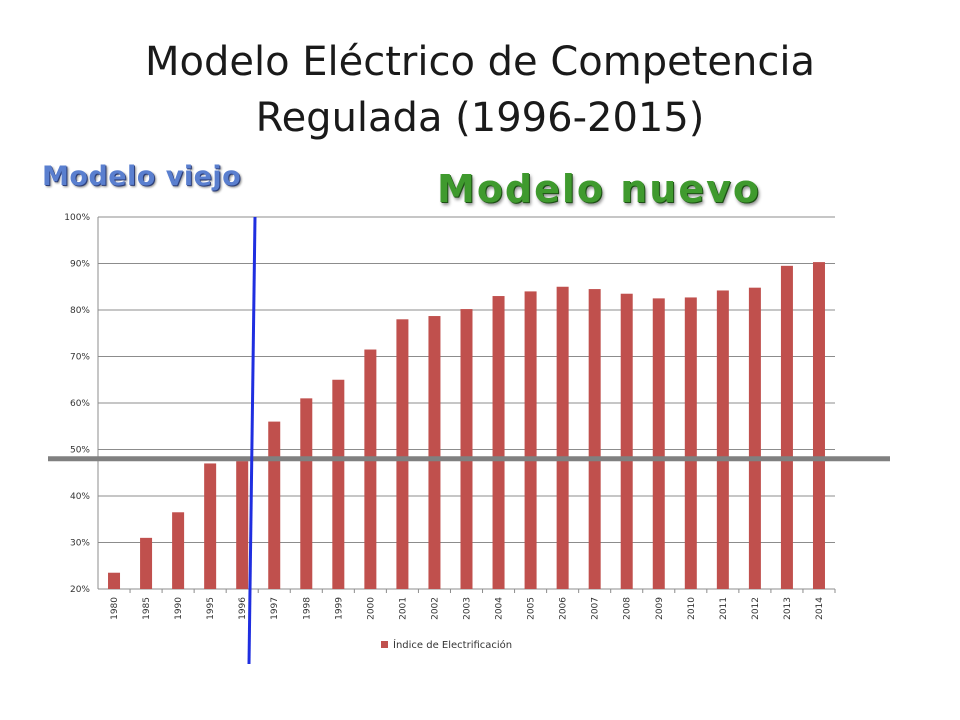 This screenshot has height=720, width=960. Describe the element at coordinates (142, 176) in the screenshot. I see `old-model-label: Modelo viejo` at that location.